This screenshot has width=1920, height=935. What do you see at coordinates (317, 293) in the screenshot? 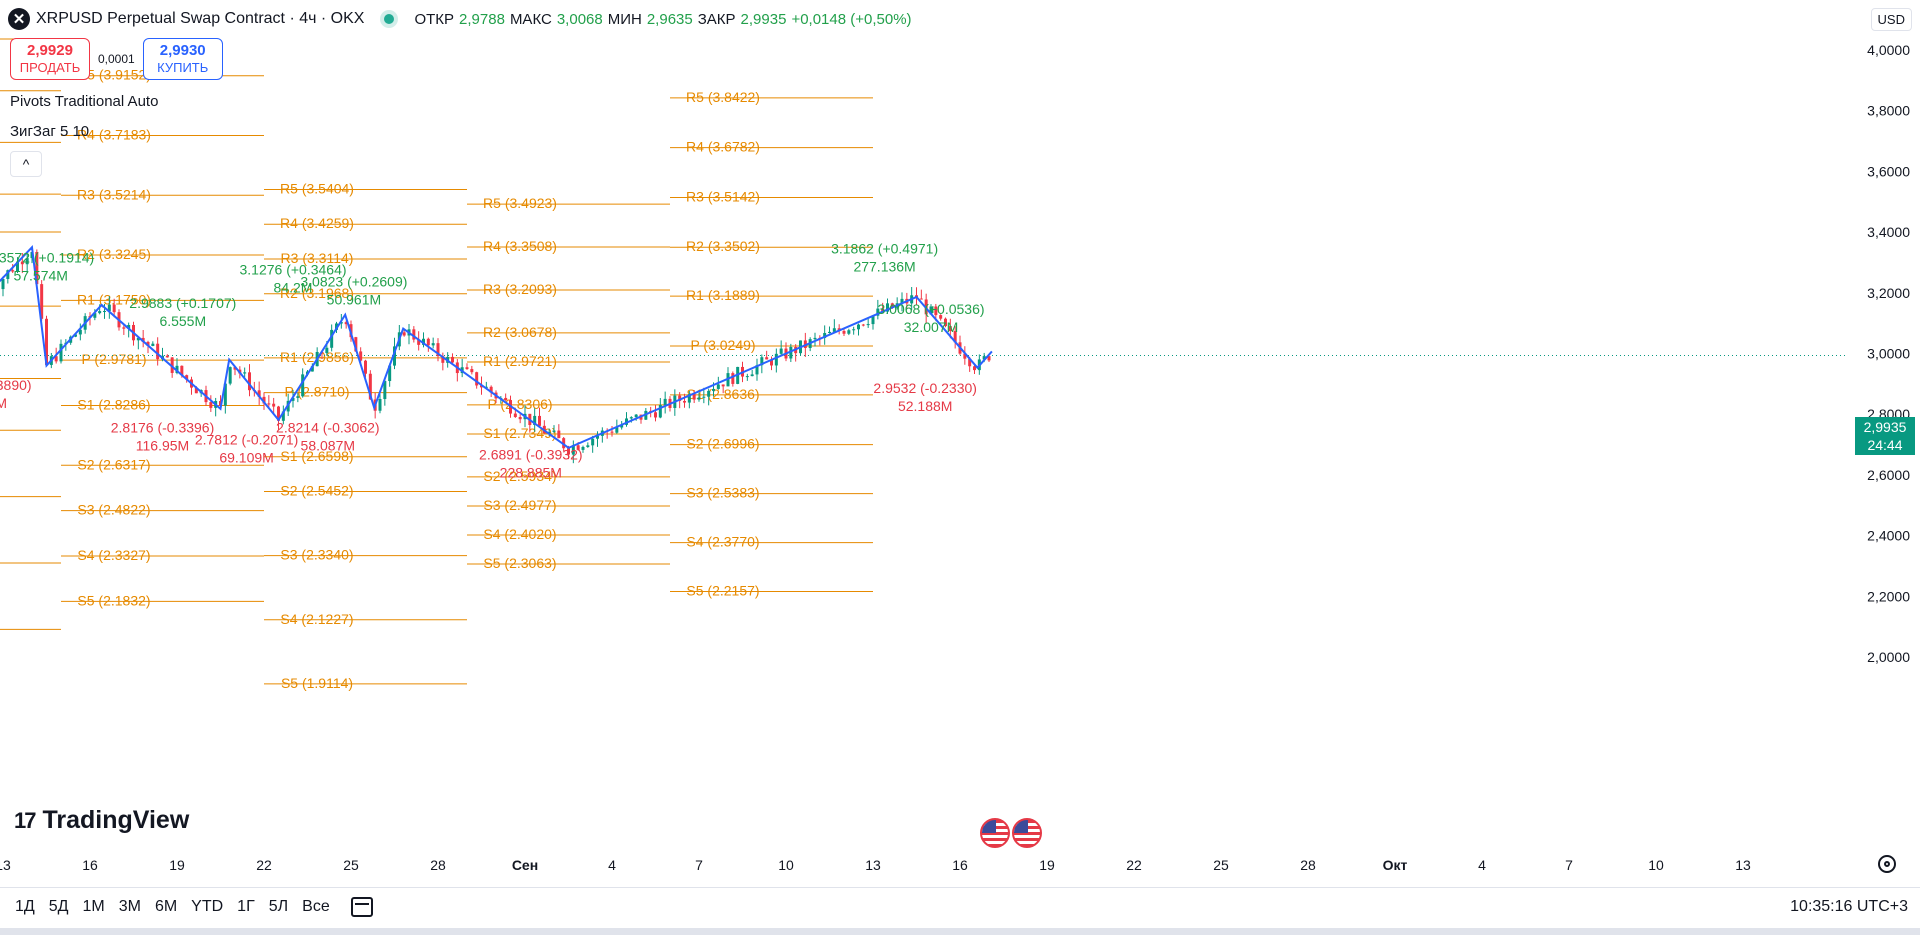
I see `pivot-label: R2 (3.1968)` at bounding box center [317, 293].